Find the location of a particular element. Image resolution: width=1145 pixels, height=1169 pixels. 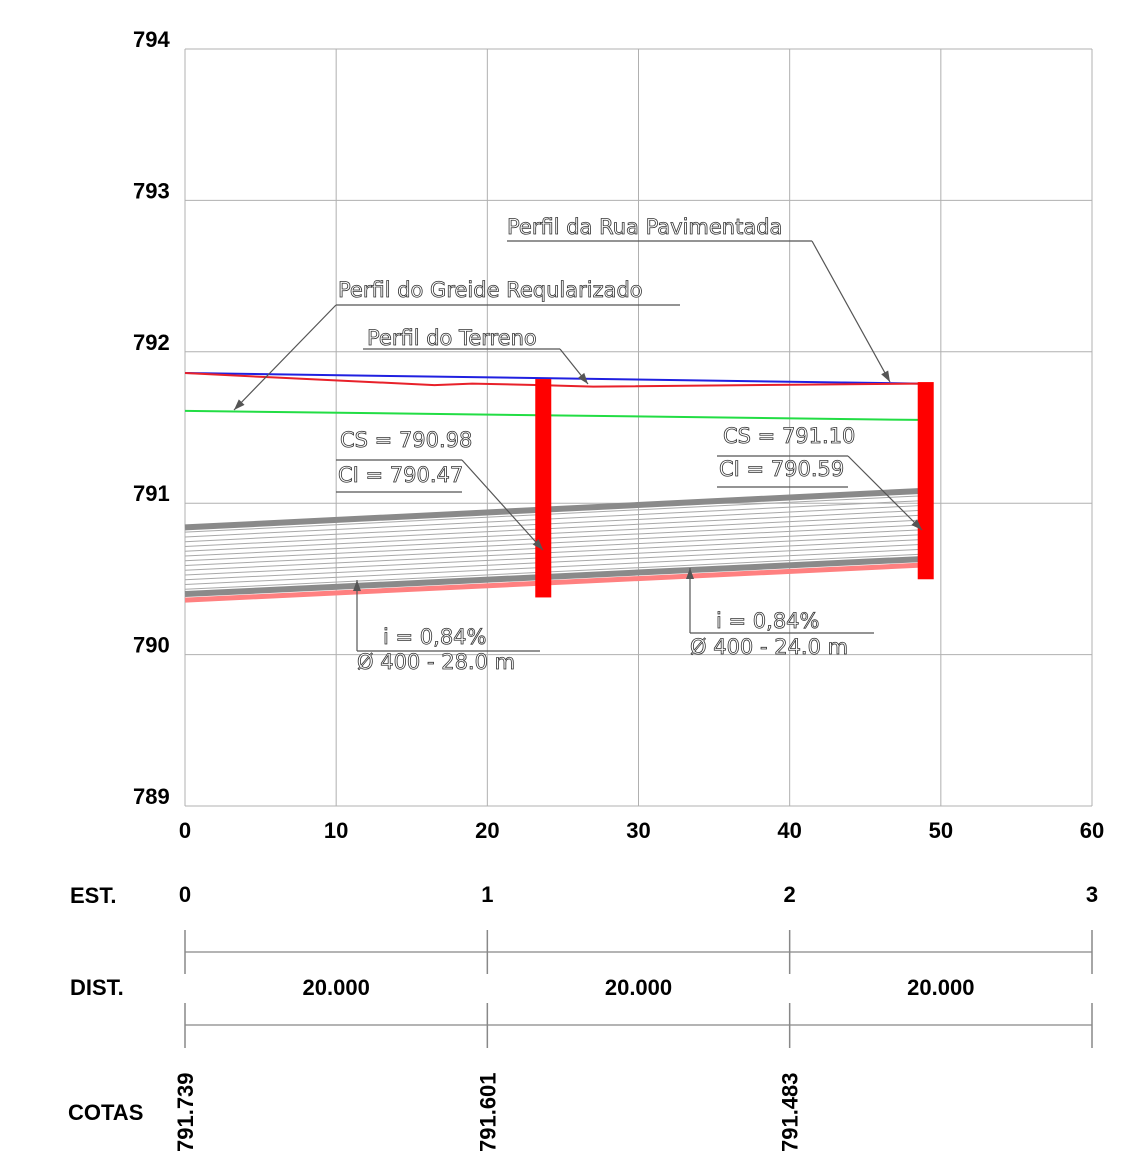

cotas-label: COTAS is located at coordinates (105, 1112).